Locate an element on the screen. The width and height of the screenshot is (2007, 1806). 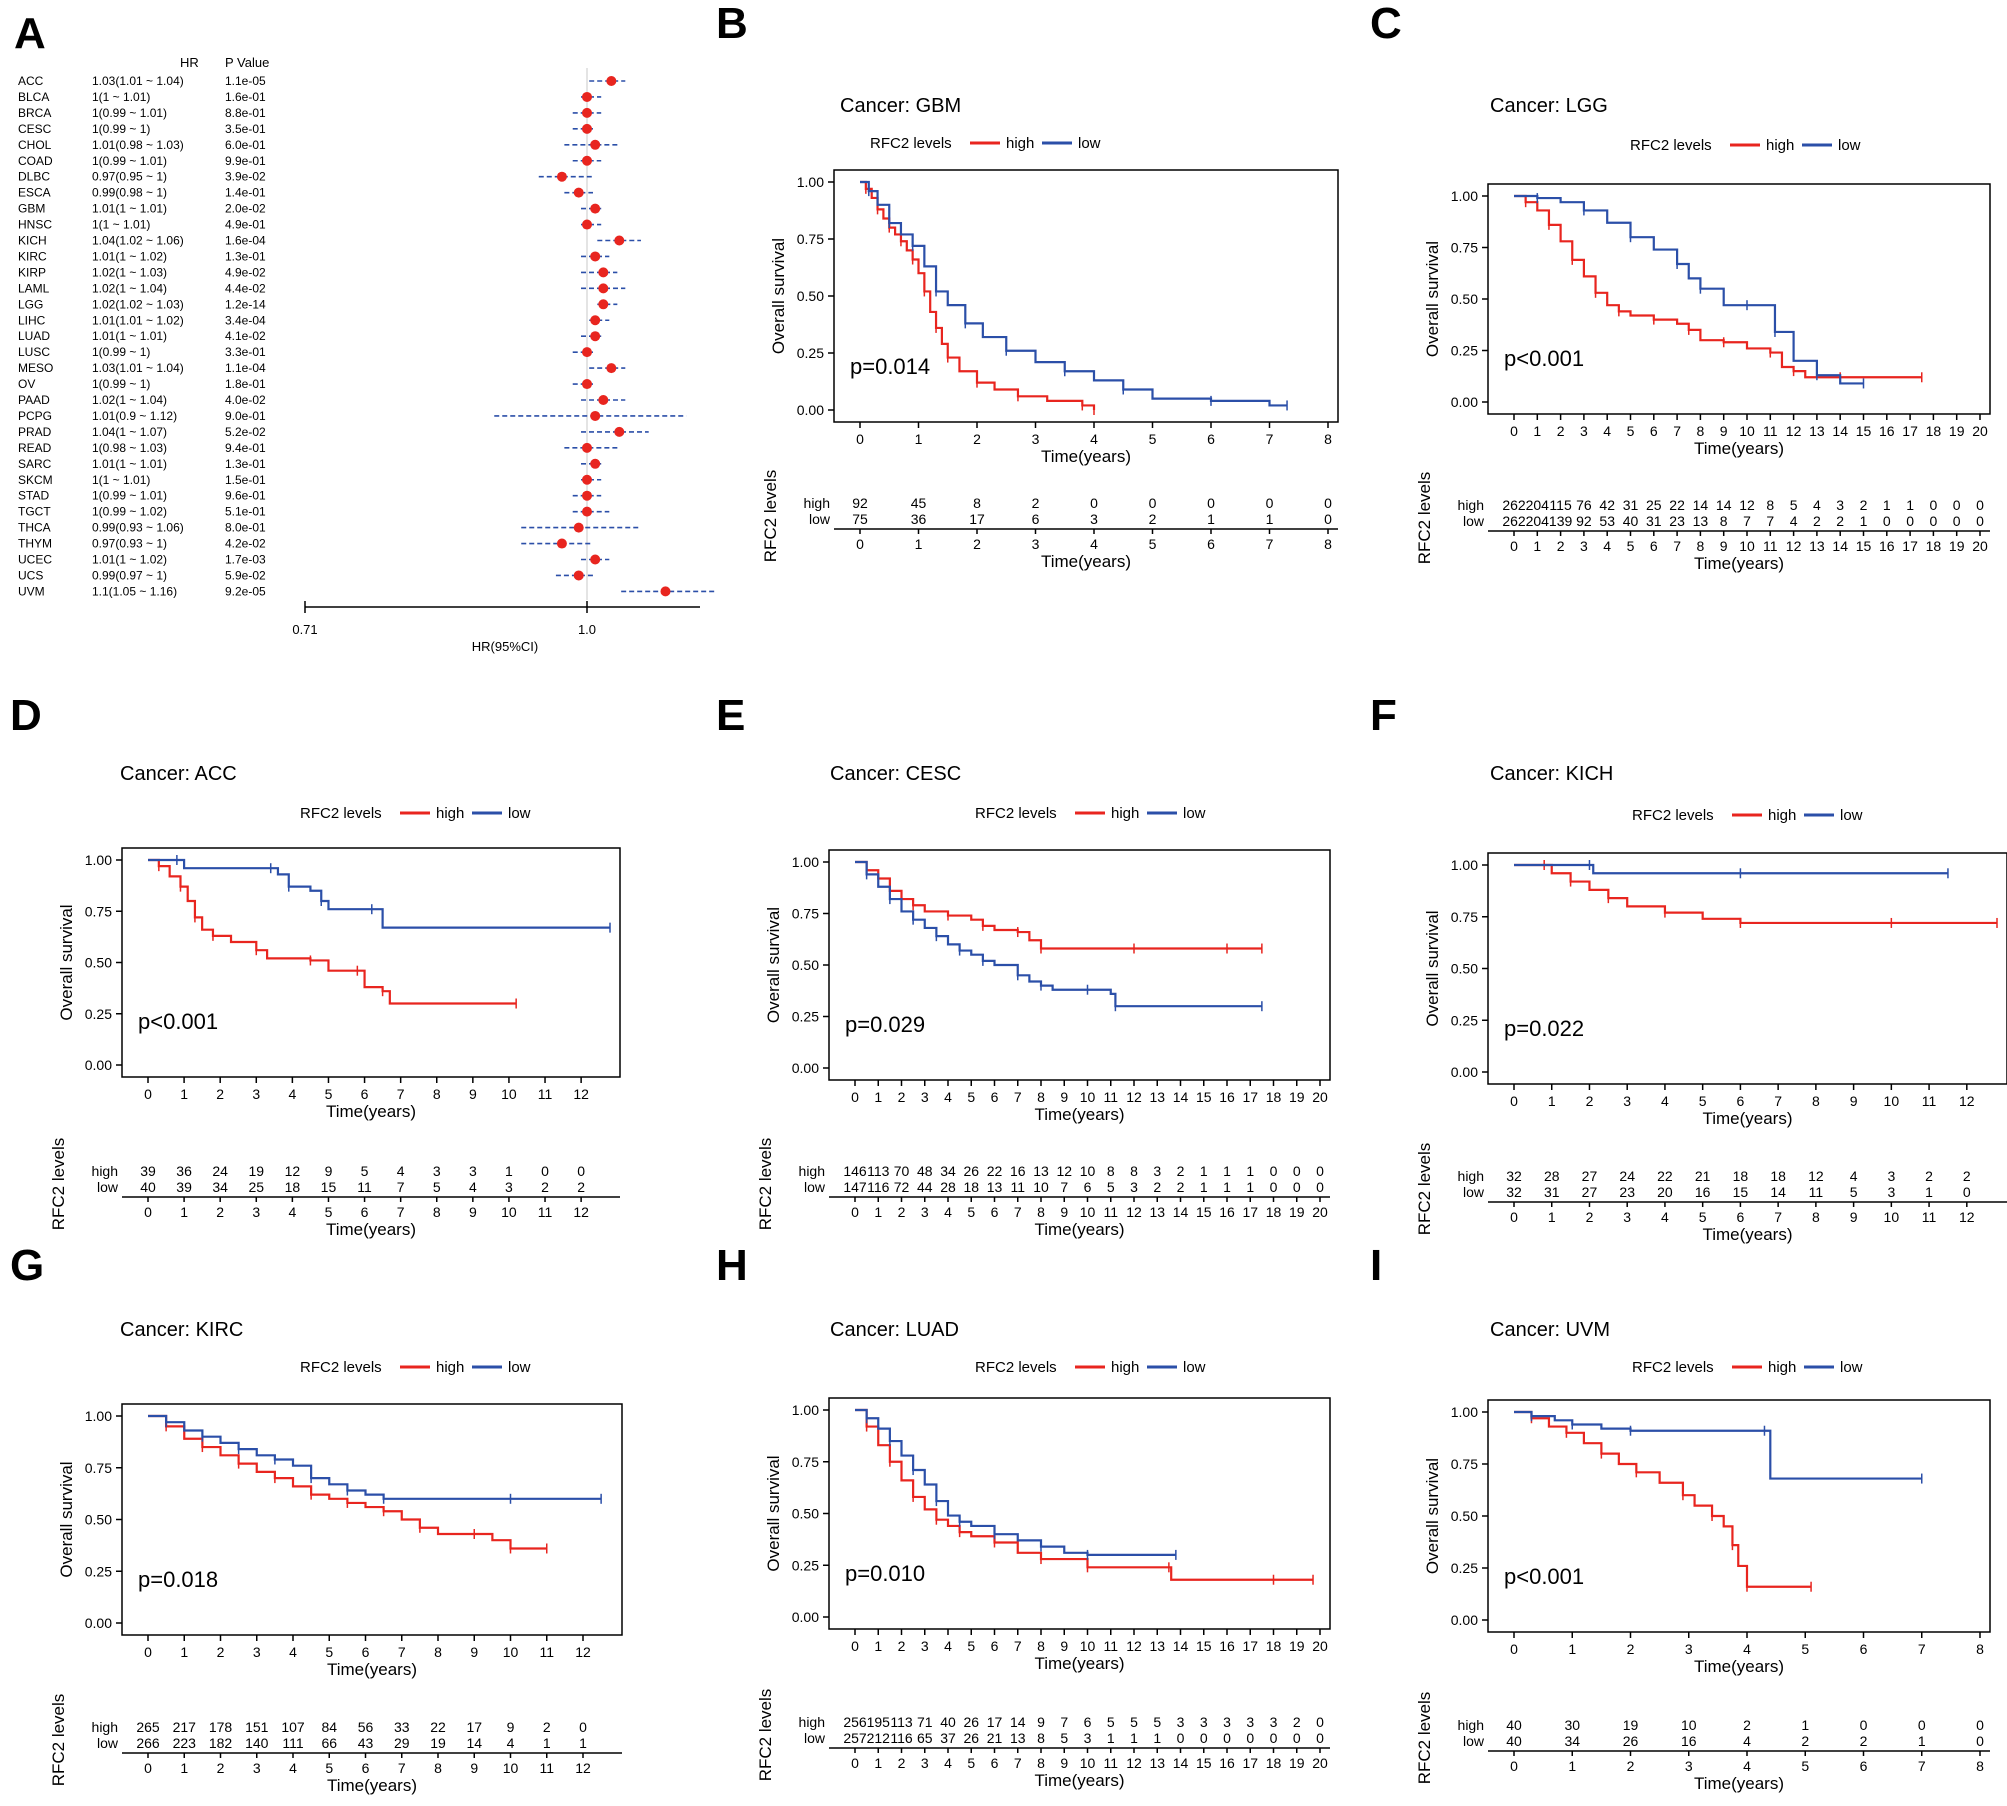
km-risk-high-count: 14 is located at coordinates (1018, 1722).